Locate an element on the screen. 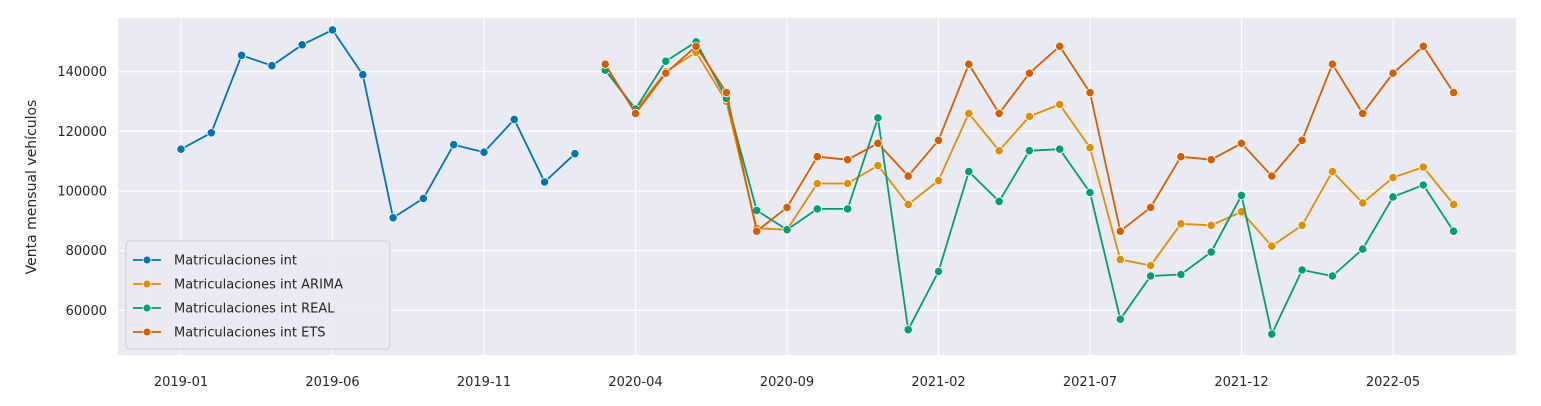  y-tick-label: 120000 is located at coordinates (82, 132).